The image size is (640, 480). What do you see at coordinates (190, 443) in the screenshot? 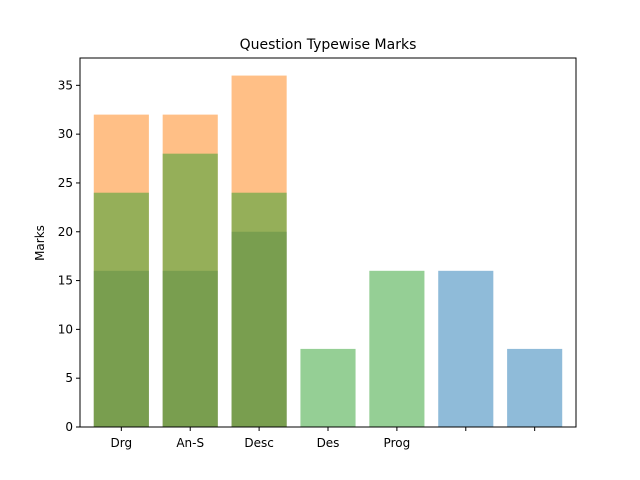
I see `x-tick-label: An-S` at bounding box center [190, 443].